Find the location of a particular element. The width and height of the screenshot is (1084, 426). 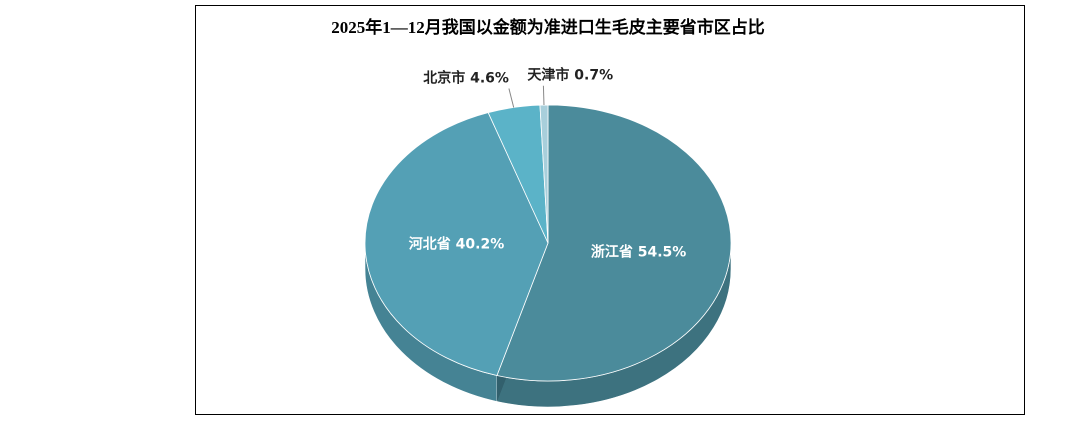

data-label: 浙江省 54.5% is located at coordinates (638, 252).